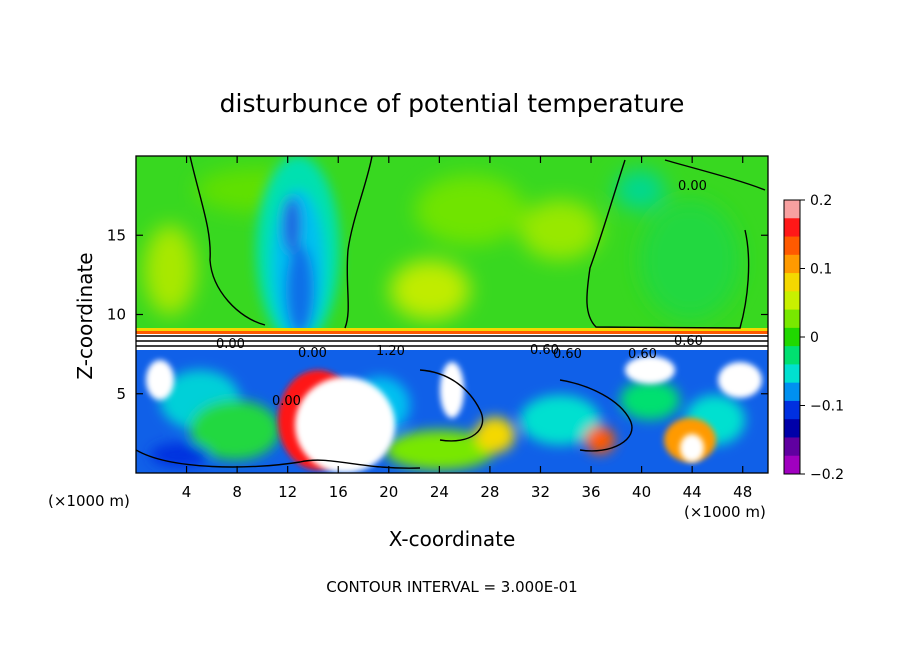 This screenshot has width=904, height=658. Describe the element at coordinates (287, 492) in the screenshot. I see `x-tick-label: 12` at that location.